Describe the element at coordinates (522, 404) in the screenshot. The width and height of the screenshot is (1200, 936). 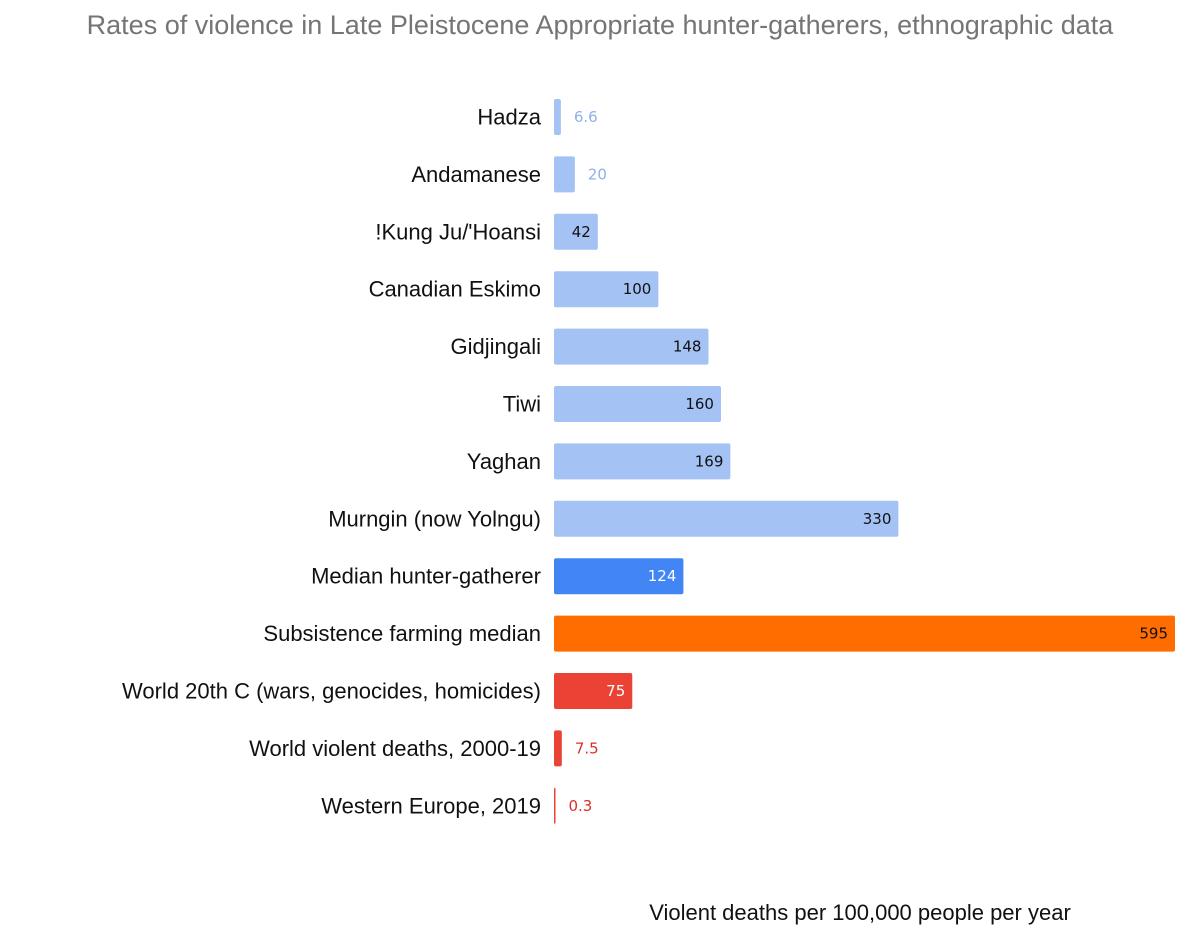
I see `category-label: Tiwi` at that location.